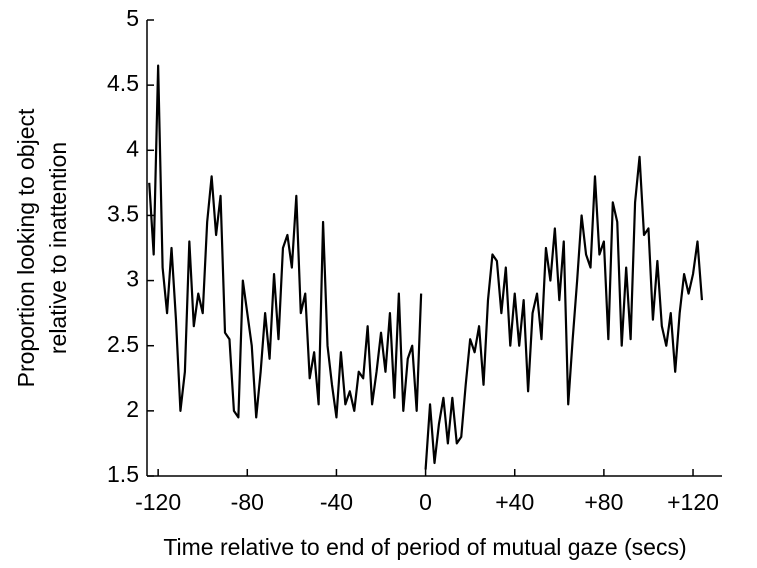 Image resolution: width=757 pixels, height=568 pixels. What do you see at coordinates (132, 409) in the screenshot?
I see `y-tick-label: 2` at bounding box center [132, 409].